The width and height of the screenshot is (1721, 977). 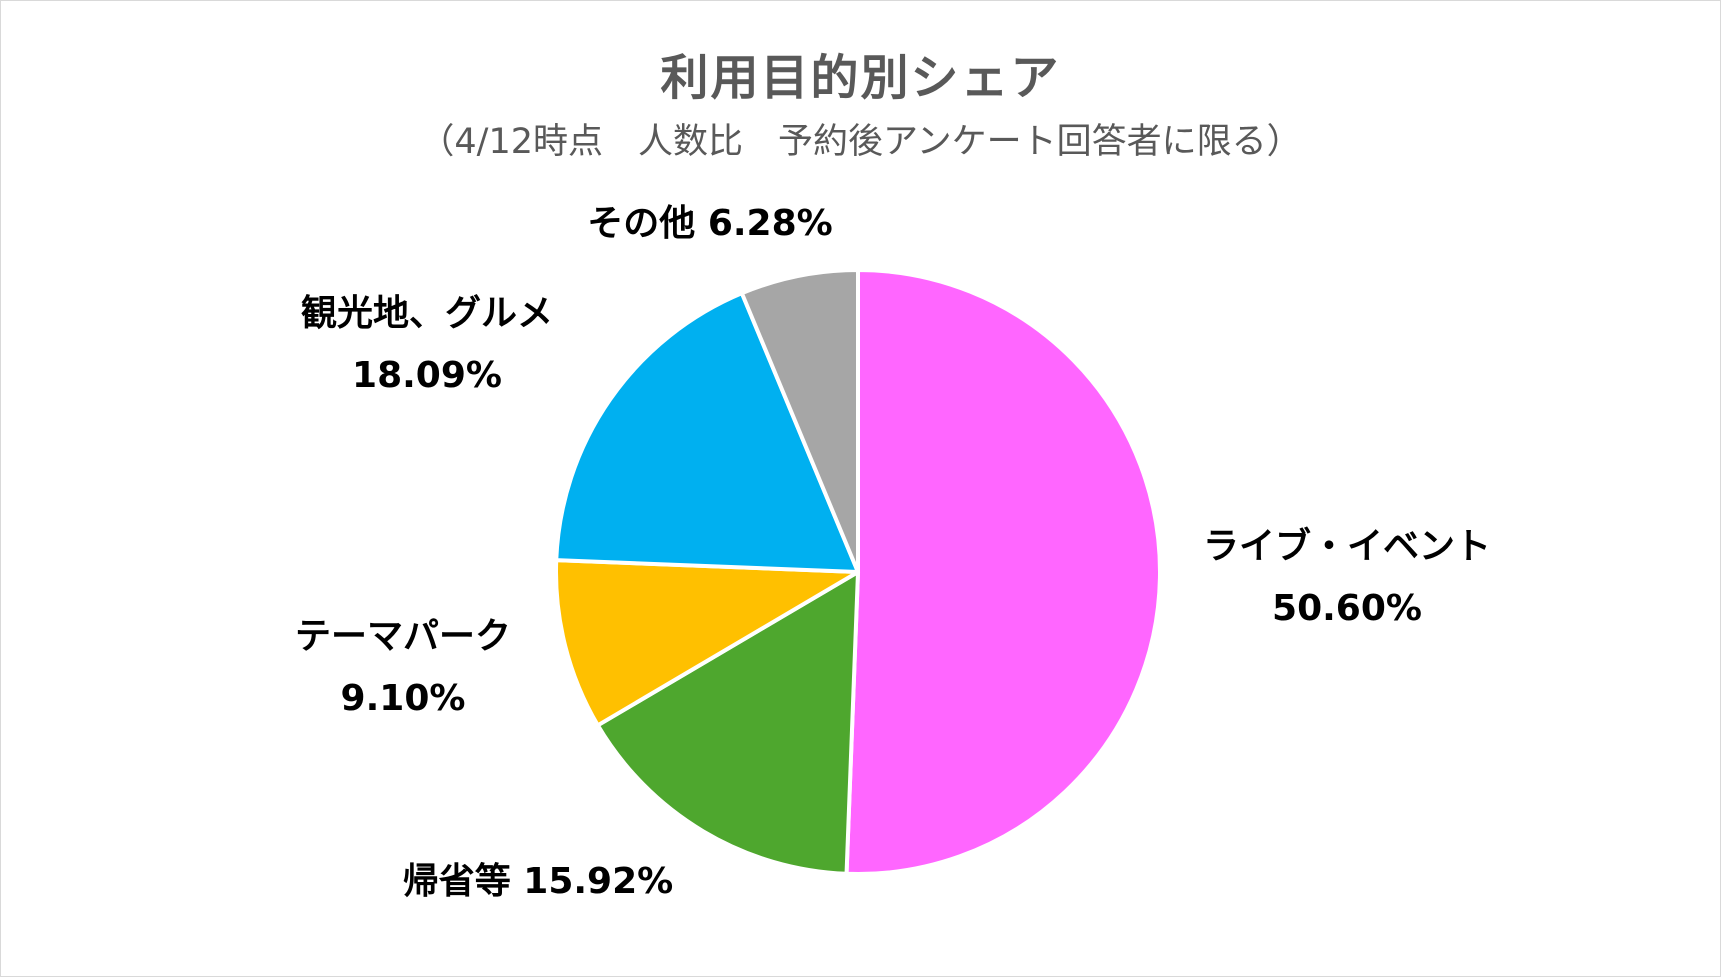 I want to click on chart-title: 利用目的別シェア, so click(x=860, y=78).